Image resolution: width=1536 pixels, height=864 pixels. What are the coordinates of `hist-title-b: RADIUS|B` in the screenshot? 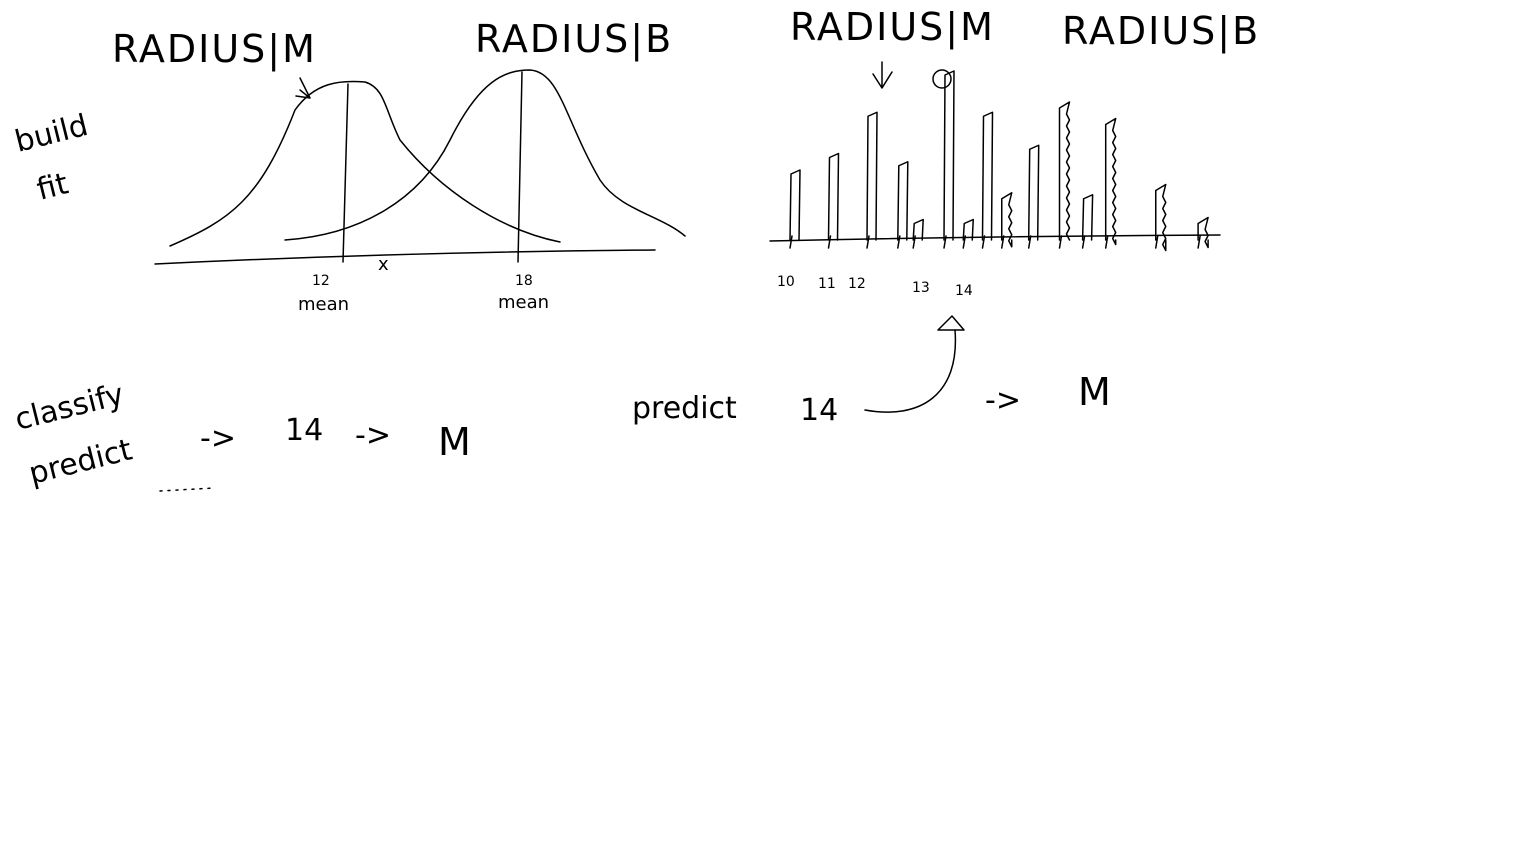 It's located at (1161, 31).